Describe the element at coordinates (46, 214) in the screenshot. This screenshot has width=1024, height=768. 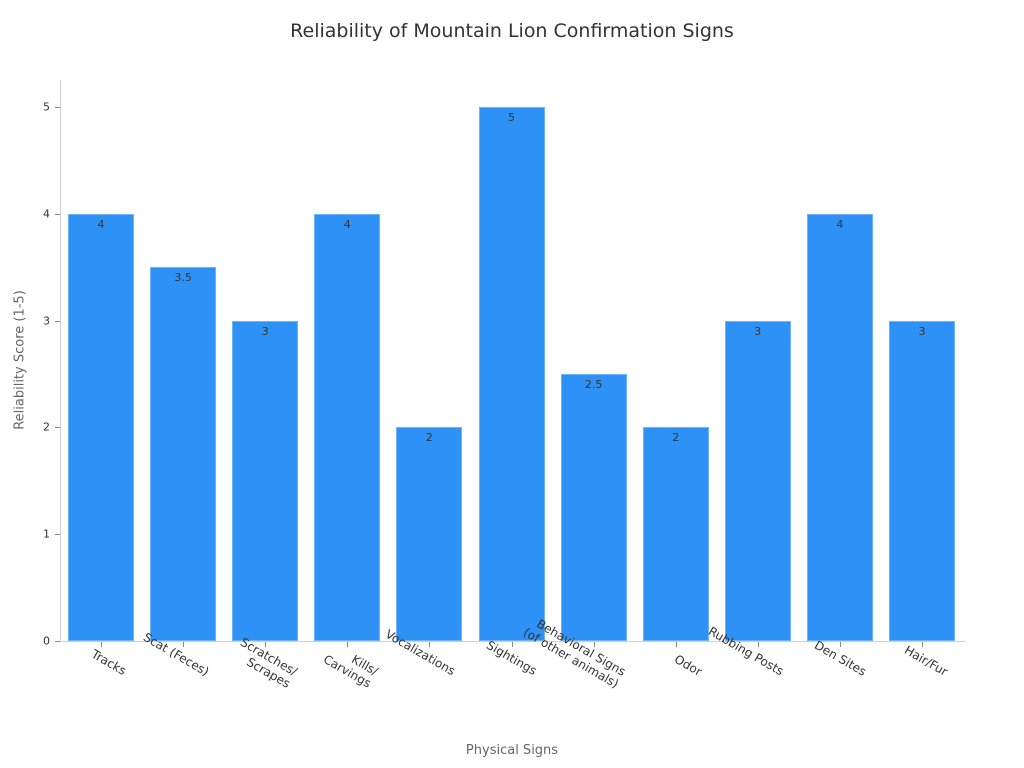
I see `y-tick-label: 4` at that location.